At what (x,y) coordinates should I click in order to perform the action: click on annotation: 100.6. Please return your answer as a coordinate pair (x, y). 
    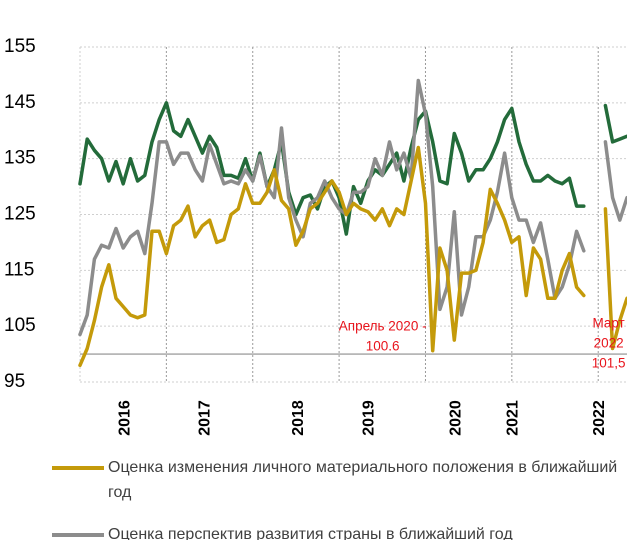
    Looking at the image, I should click on (383, 346).